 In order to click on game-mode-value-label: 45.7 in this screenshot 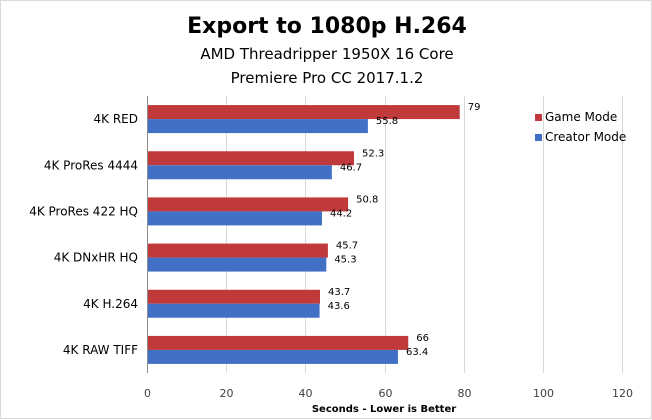, I will do `click(347, 246)`.